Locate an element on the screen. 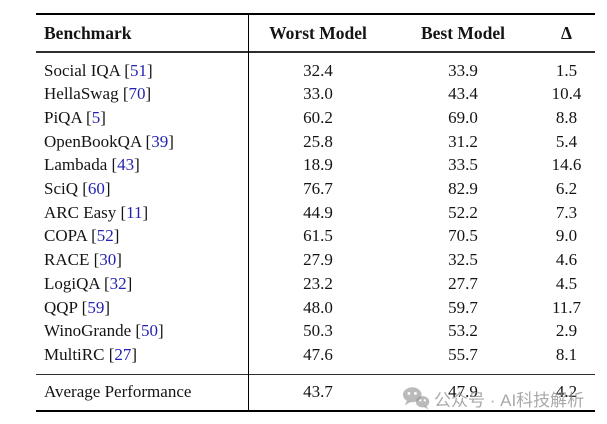 This screenshot has height=424, width=607. table-row: ARC Easy [11] 44.9 52.2 7.3 is located at coordinates (315, 213).